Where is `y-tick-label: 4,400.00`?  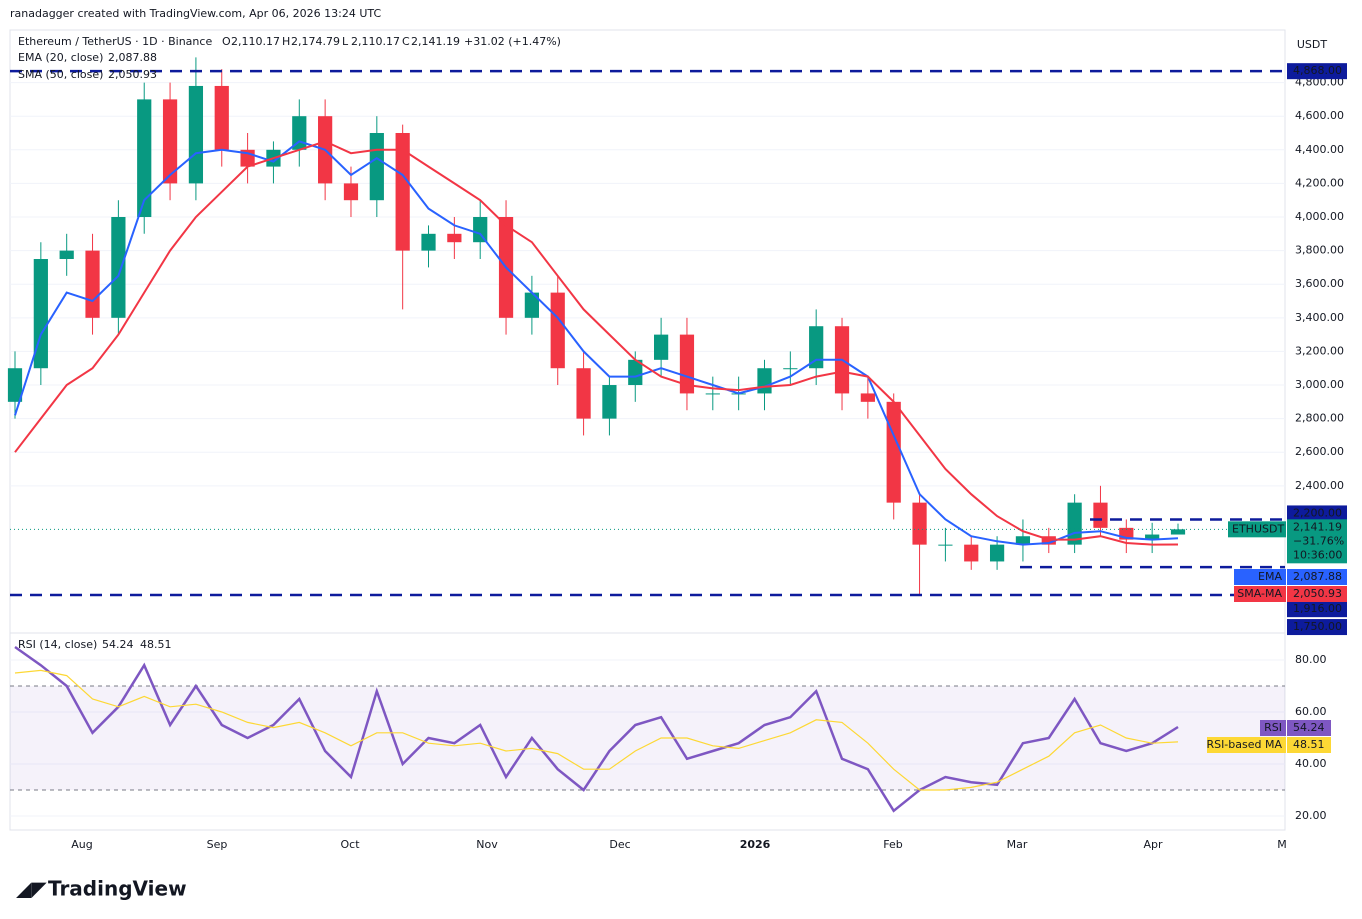 y-tick-label: 4,400.00 is located at coordinates (1319, 149).